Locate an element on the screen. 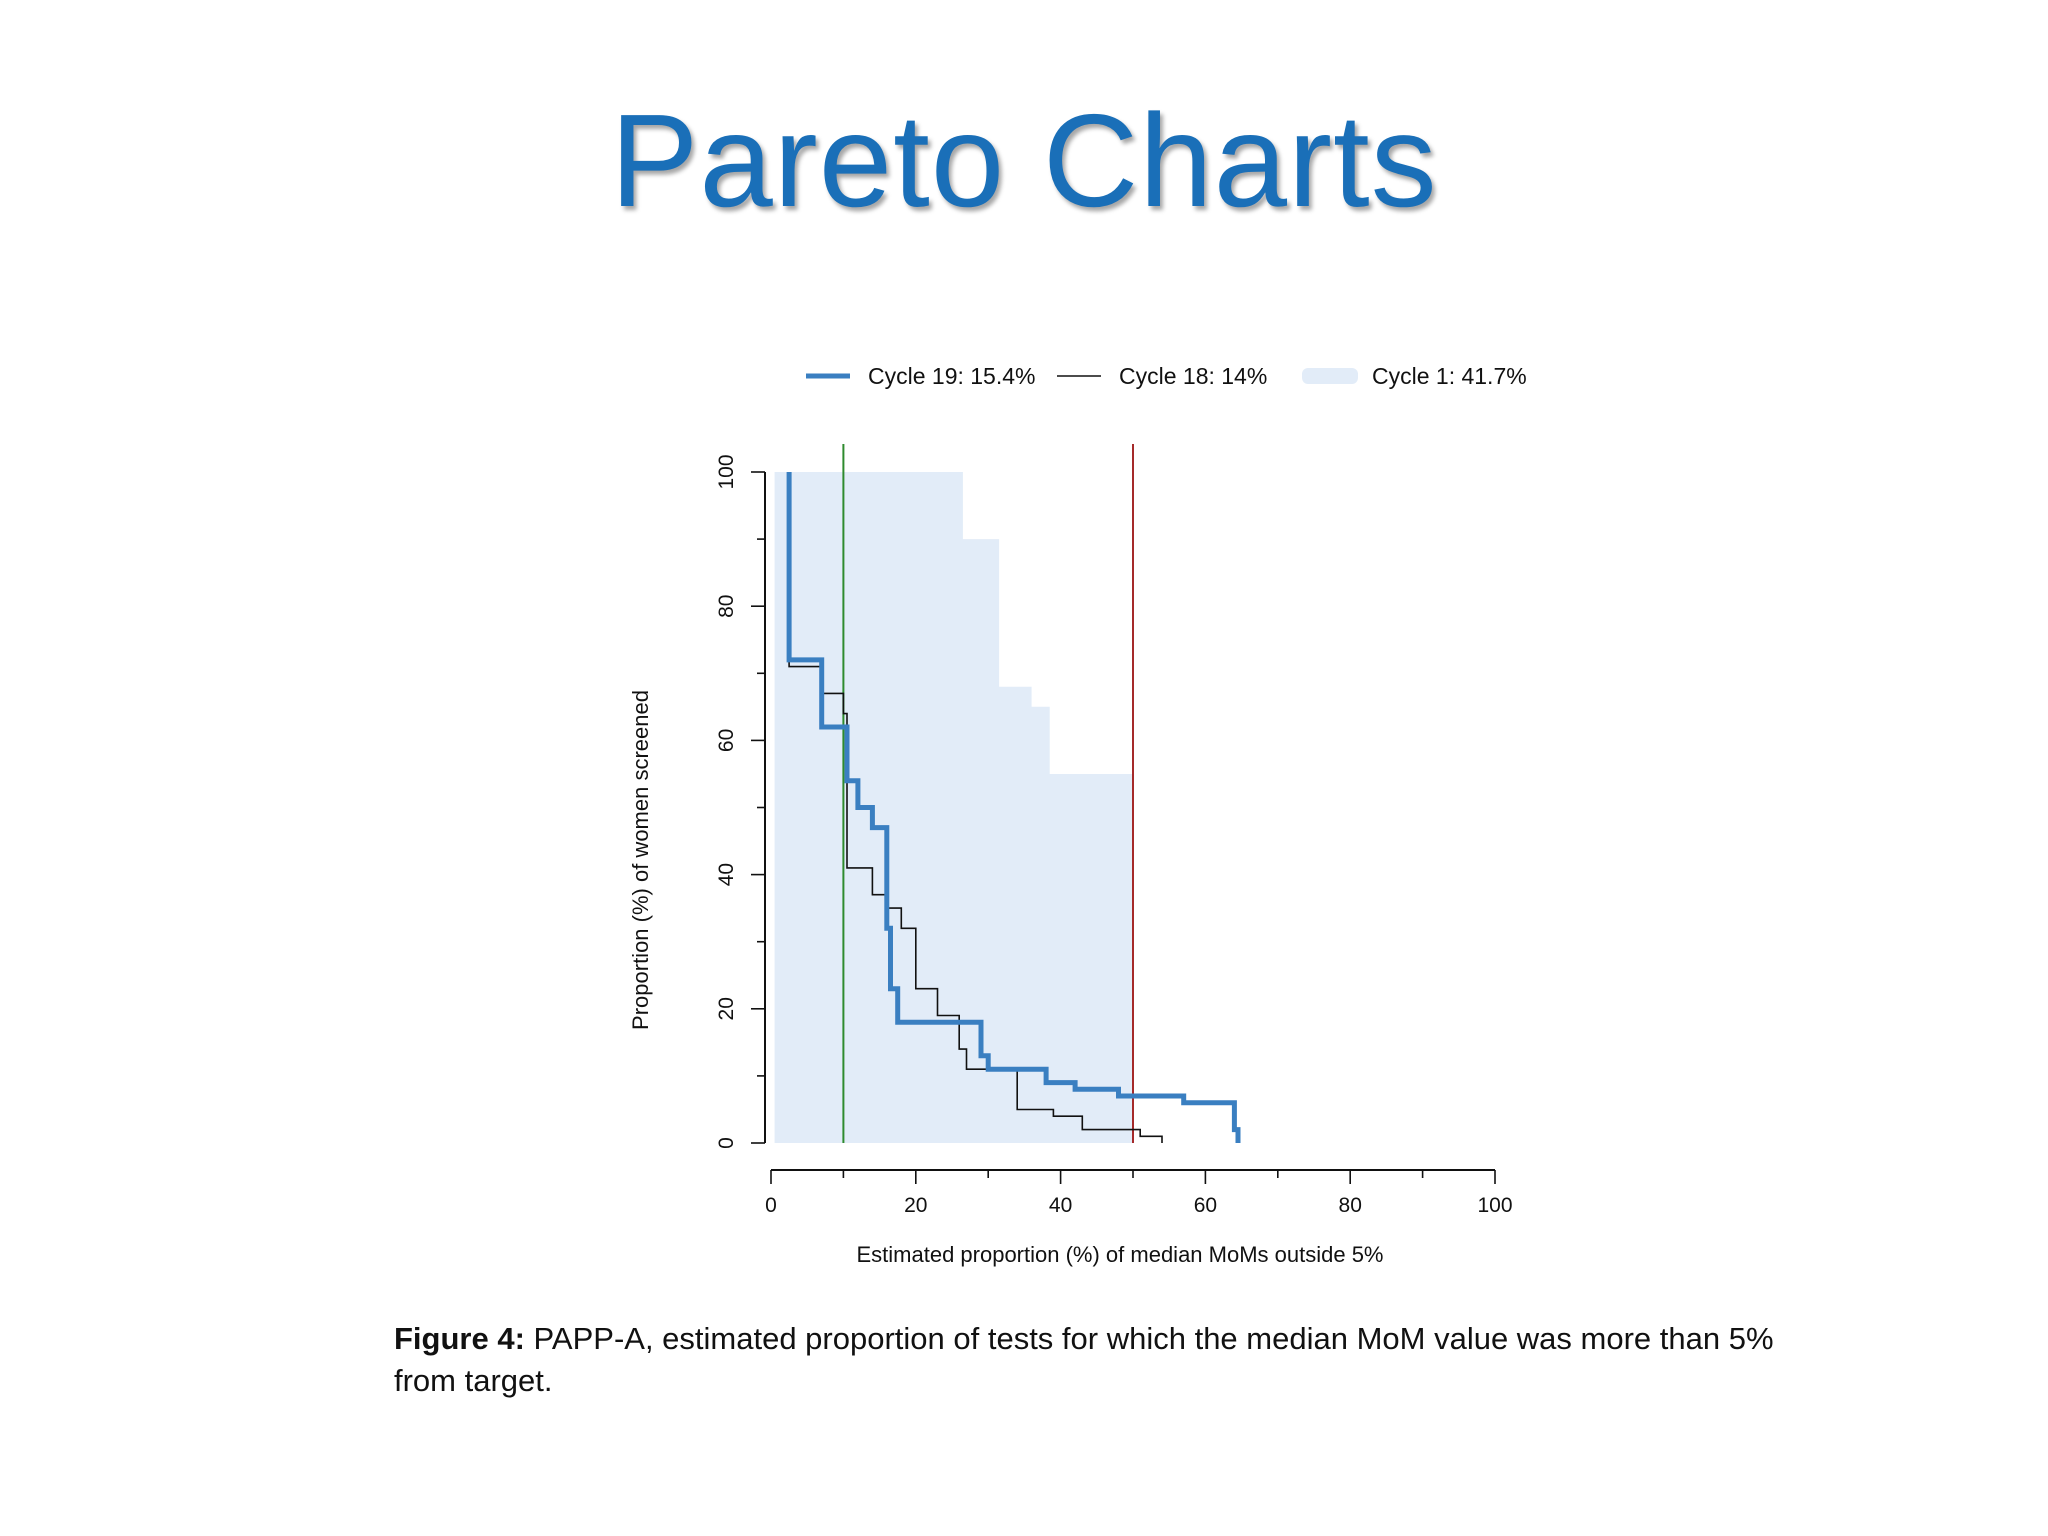 This screenshot has height=1536, width=2048. x-tick-label: 80 is located at coordinates (1350, 1205).